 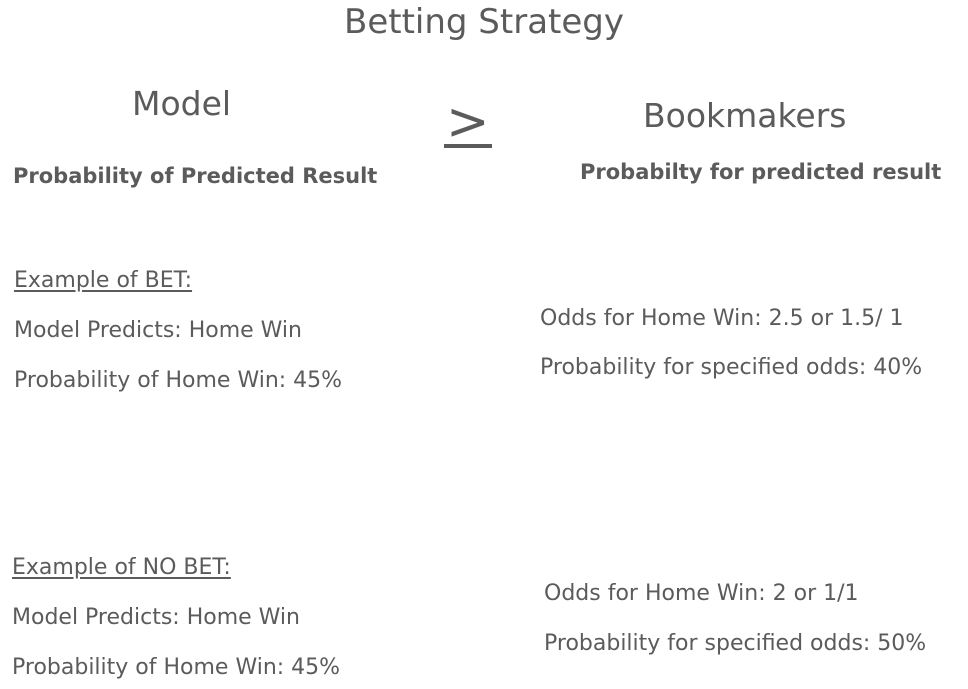 I want to click on bookmakers-subheading: Probabilty for predicted result, so click(x=761, y=172).